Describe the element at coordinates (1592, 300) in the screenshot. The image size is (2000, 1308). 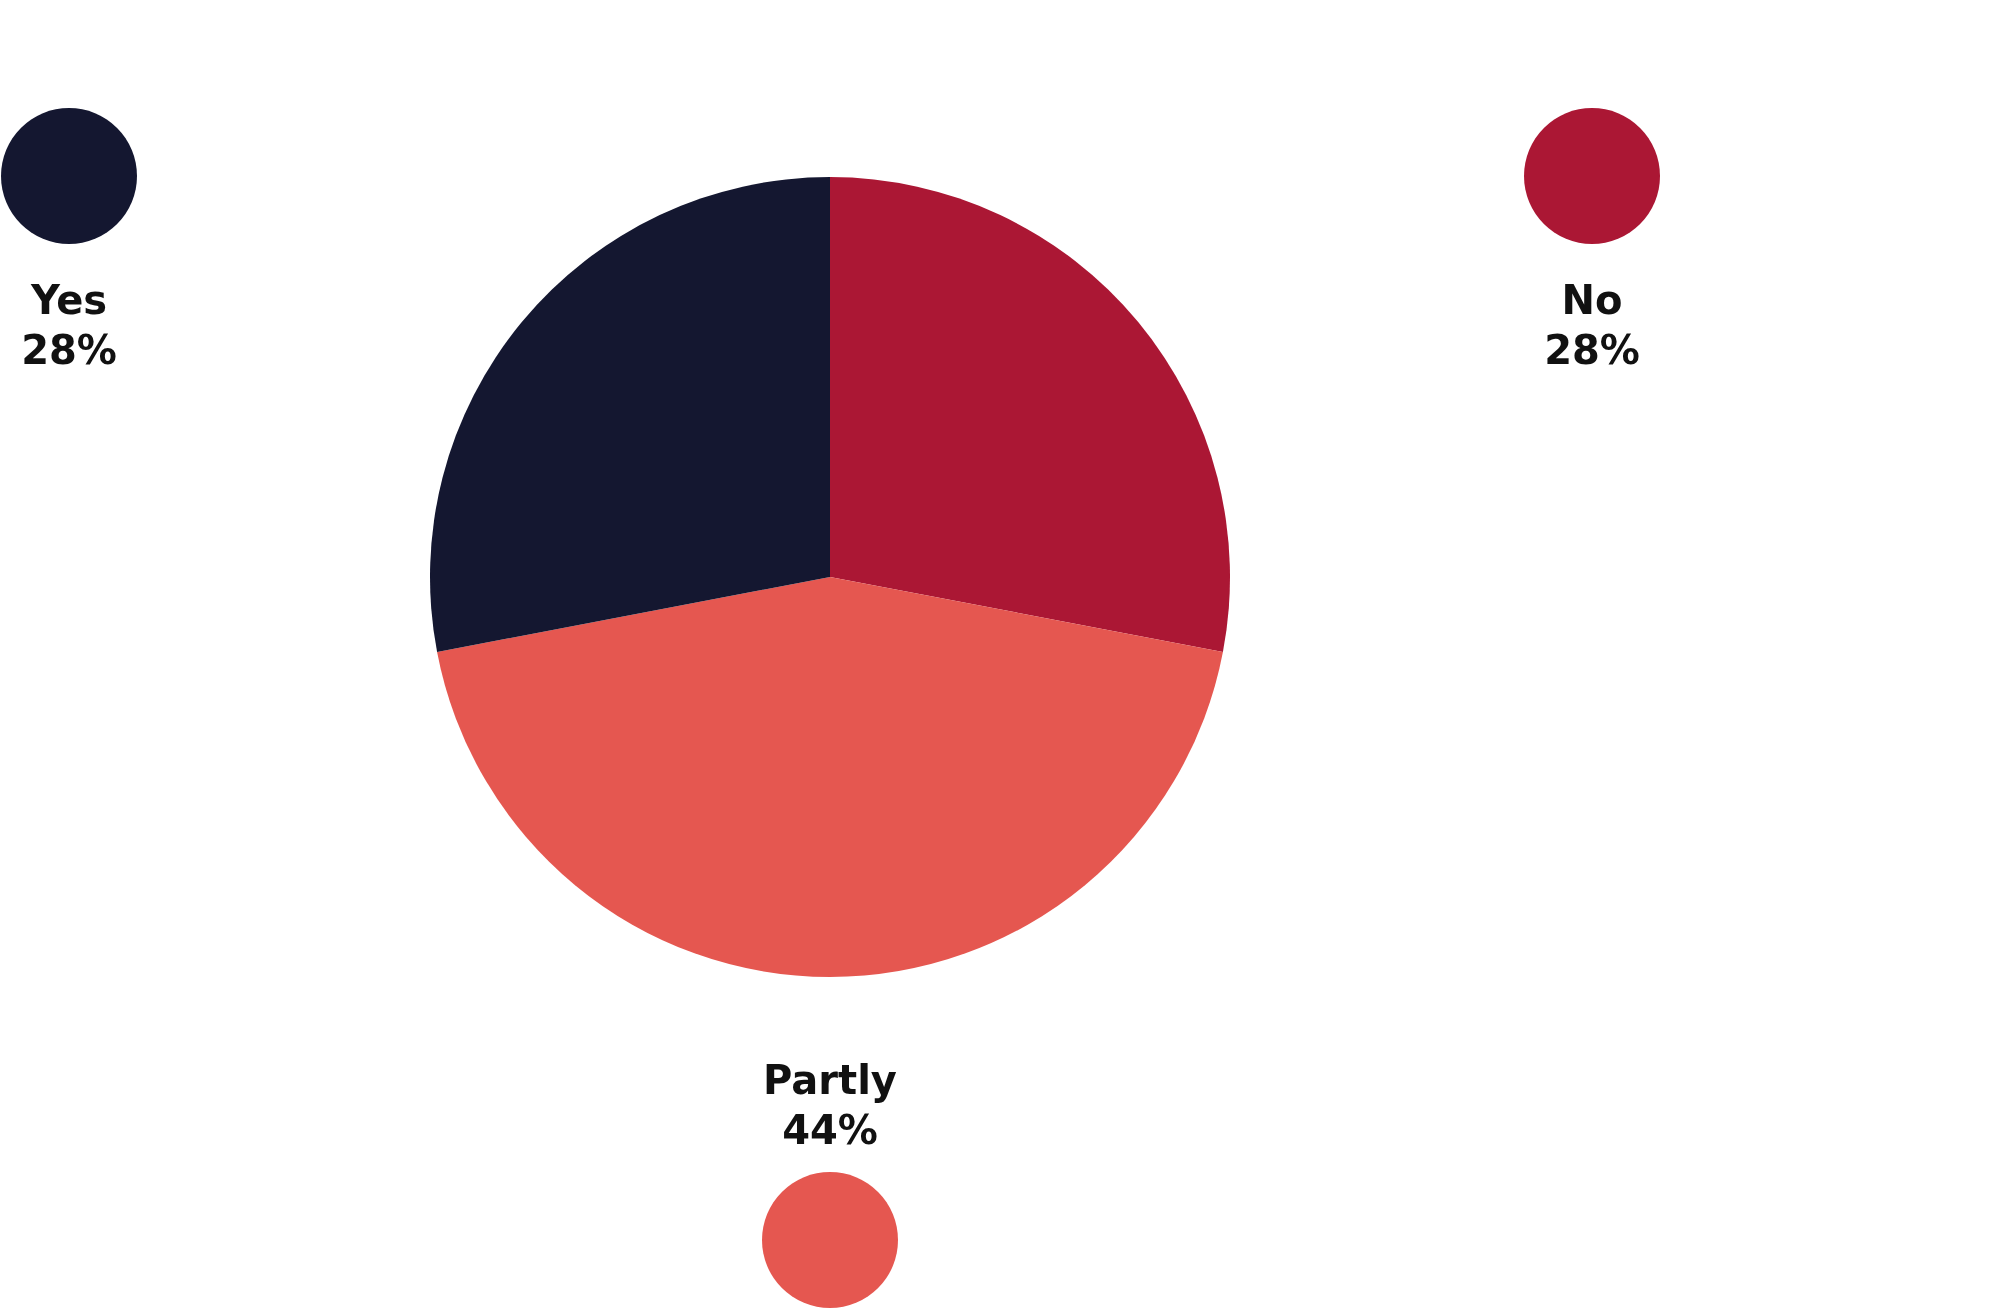
I see `slice-label: No` at that location.